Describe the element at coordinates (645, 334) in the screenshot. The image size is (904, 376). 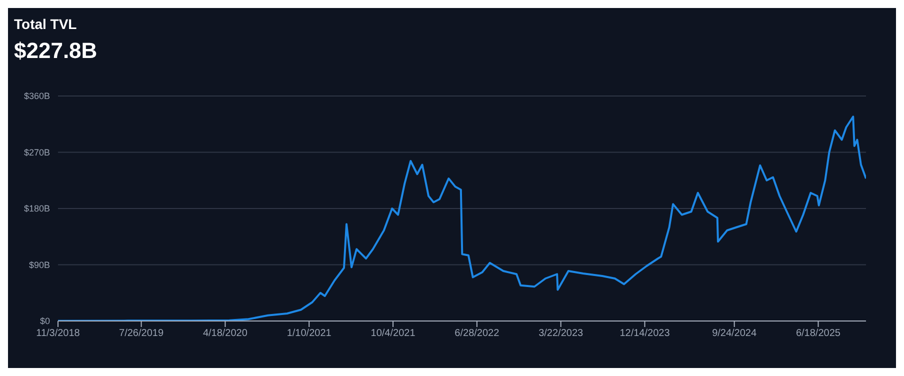
I see `x-tick-label: 12/14/2023` at that location.